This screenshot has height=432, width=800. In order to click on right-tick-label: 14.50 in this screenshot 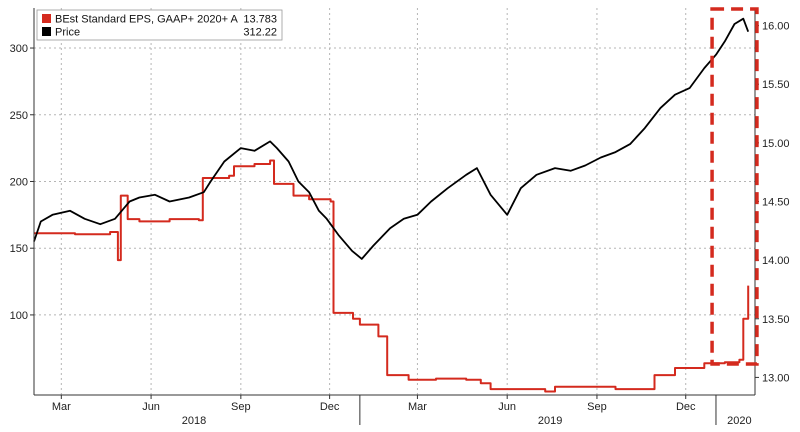, I will do `click(776, 203)`.